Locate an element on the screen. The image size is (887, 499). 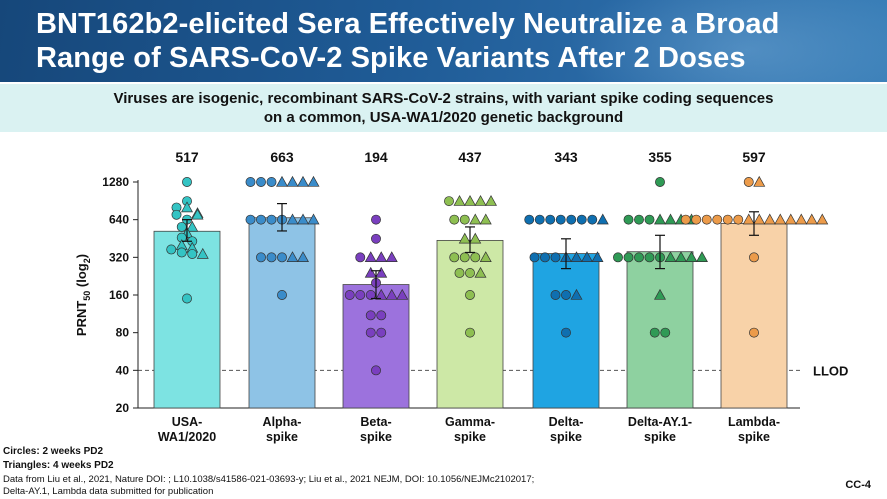
bar-group: 355 Delta-AY.1-spike is located at coordinates (660, 296).